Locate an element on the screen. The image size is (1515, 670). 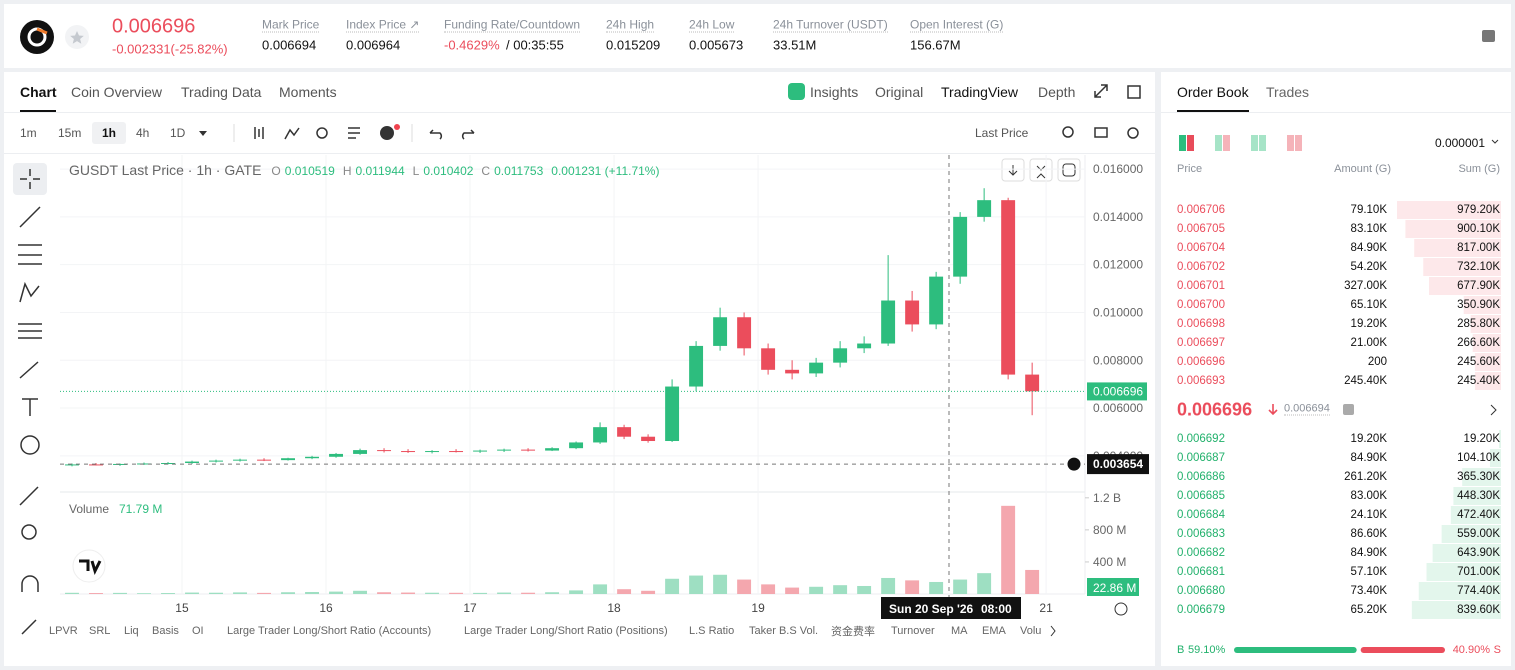
book-price: 0.006684 is located at coordinates (1201, 515).